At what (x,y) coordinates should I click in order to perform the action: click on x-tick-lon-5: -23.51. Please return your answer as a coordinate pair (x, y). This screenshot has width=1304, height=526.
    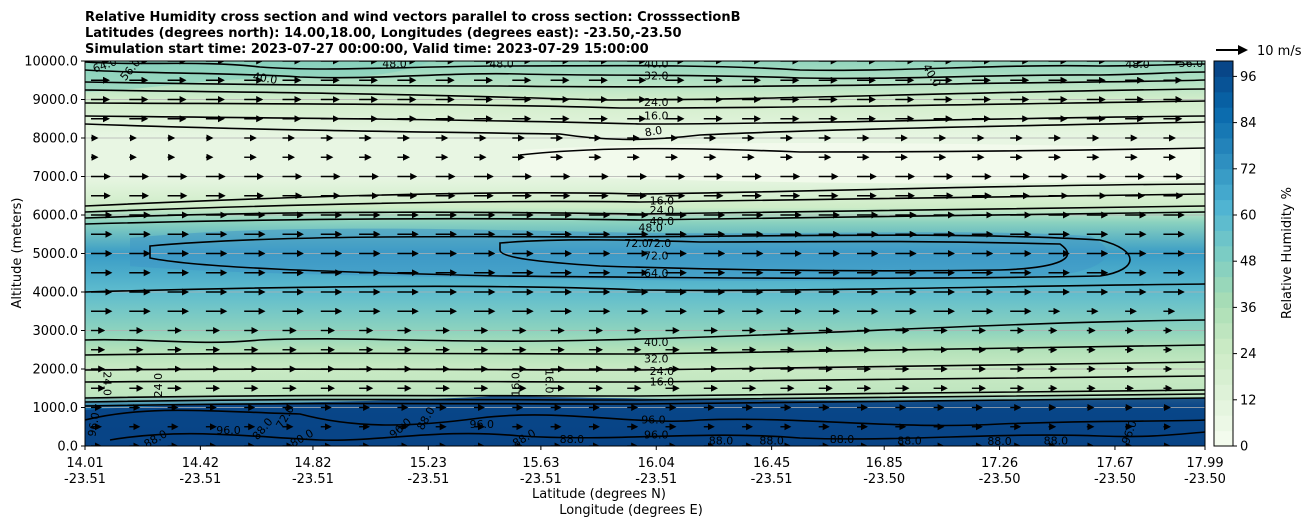
    Looking at the image, I should click on (656, 479).